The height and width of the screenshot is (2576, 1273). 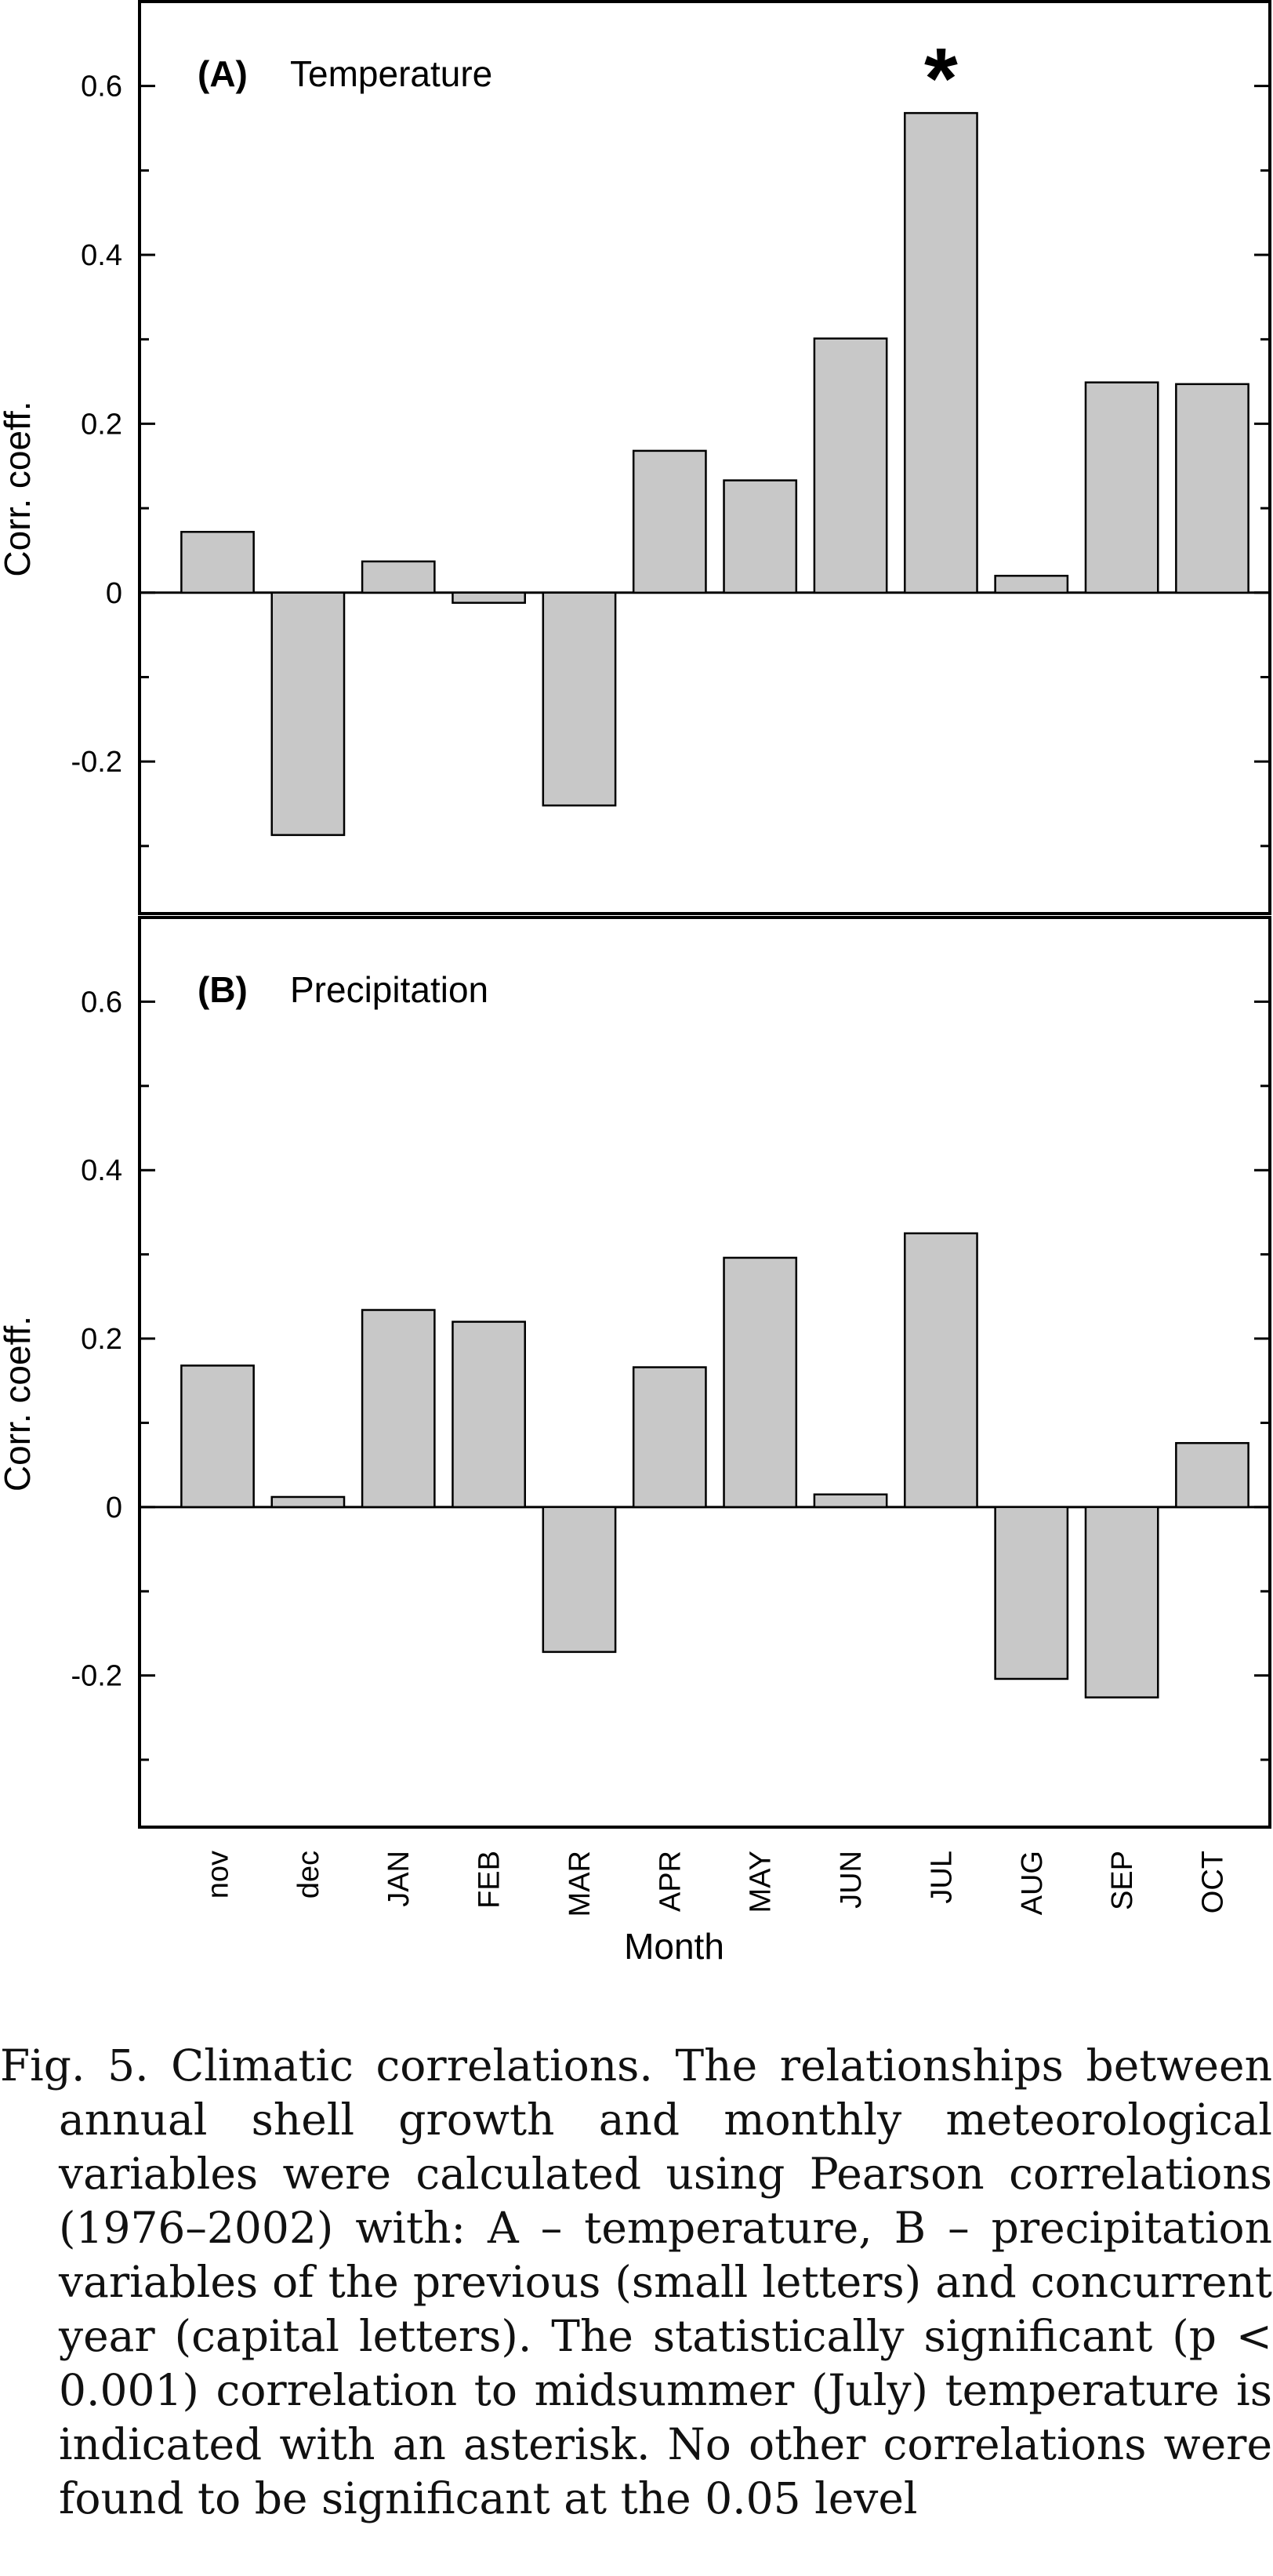 What do you see at coordinates (761, 1882) in the screenshot?
I see `month-label-may: MAY` at bounding box center [761, 1882].